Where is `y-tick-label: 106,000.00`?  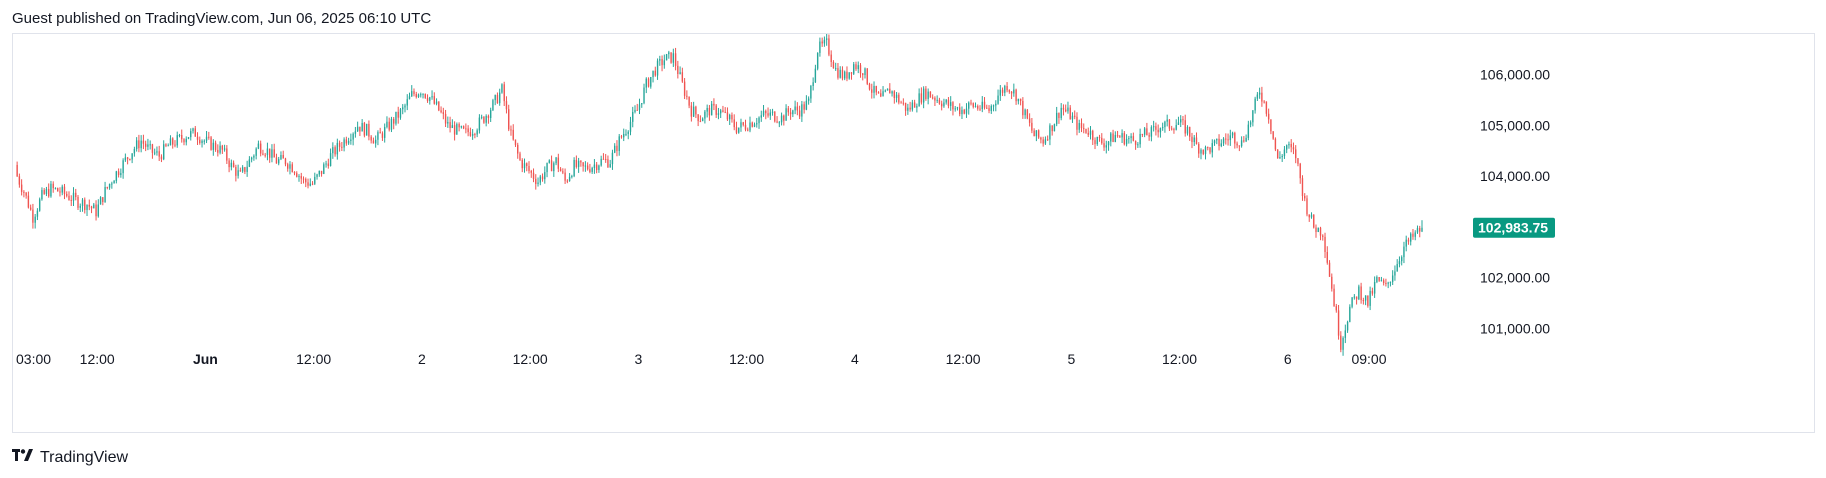
y-tick-label: 106,000.00 is located at coordinates (1515, 75).